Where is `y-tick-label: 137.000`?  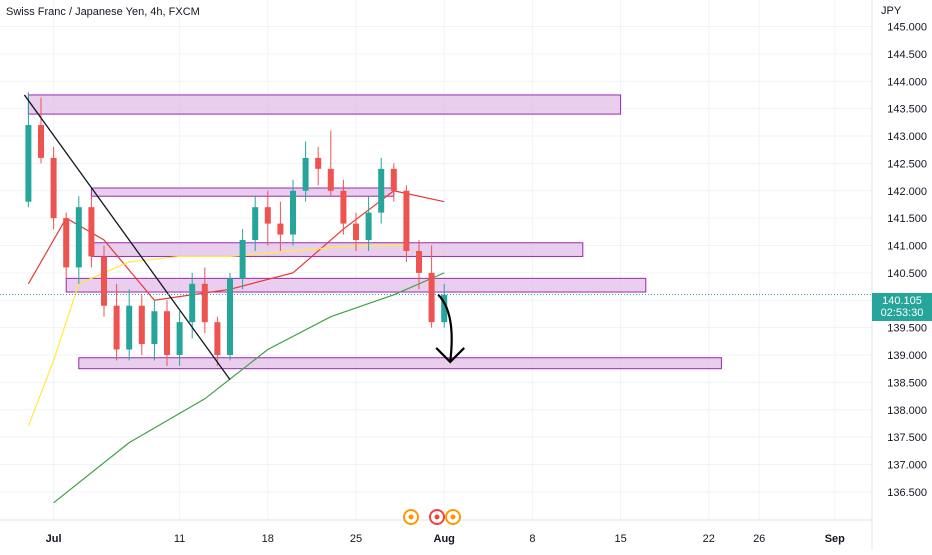 y-tick-label: 137.000 is located at coordinates (907, 466).